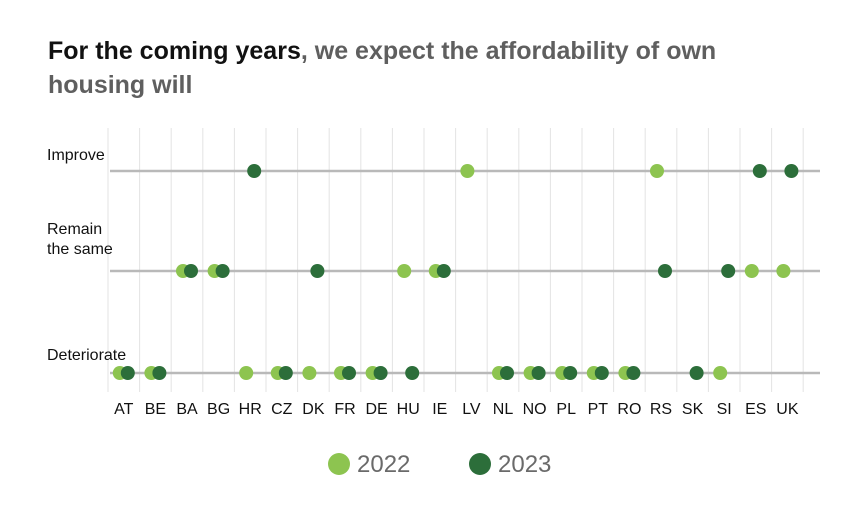 The image size is (858, 520). Describe the element at coordinates (535, 409) in the screenshot. I see `x-tick-label: NO` at that location.